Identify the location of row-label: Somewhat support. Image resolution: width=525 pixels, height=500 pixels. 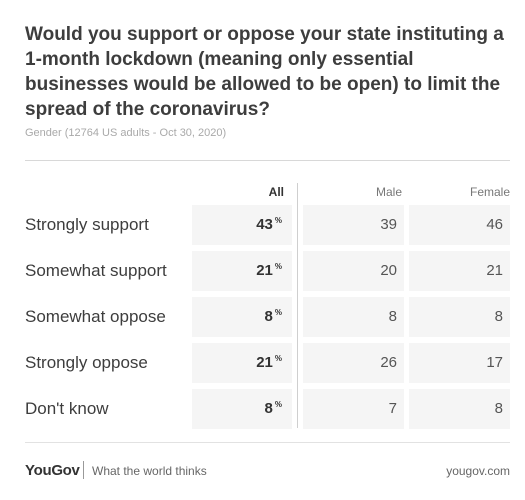
(96, 270).